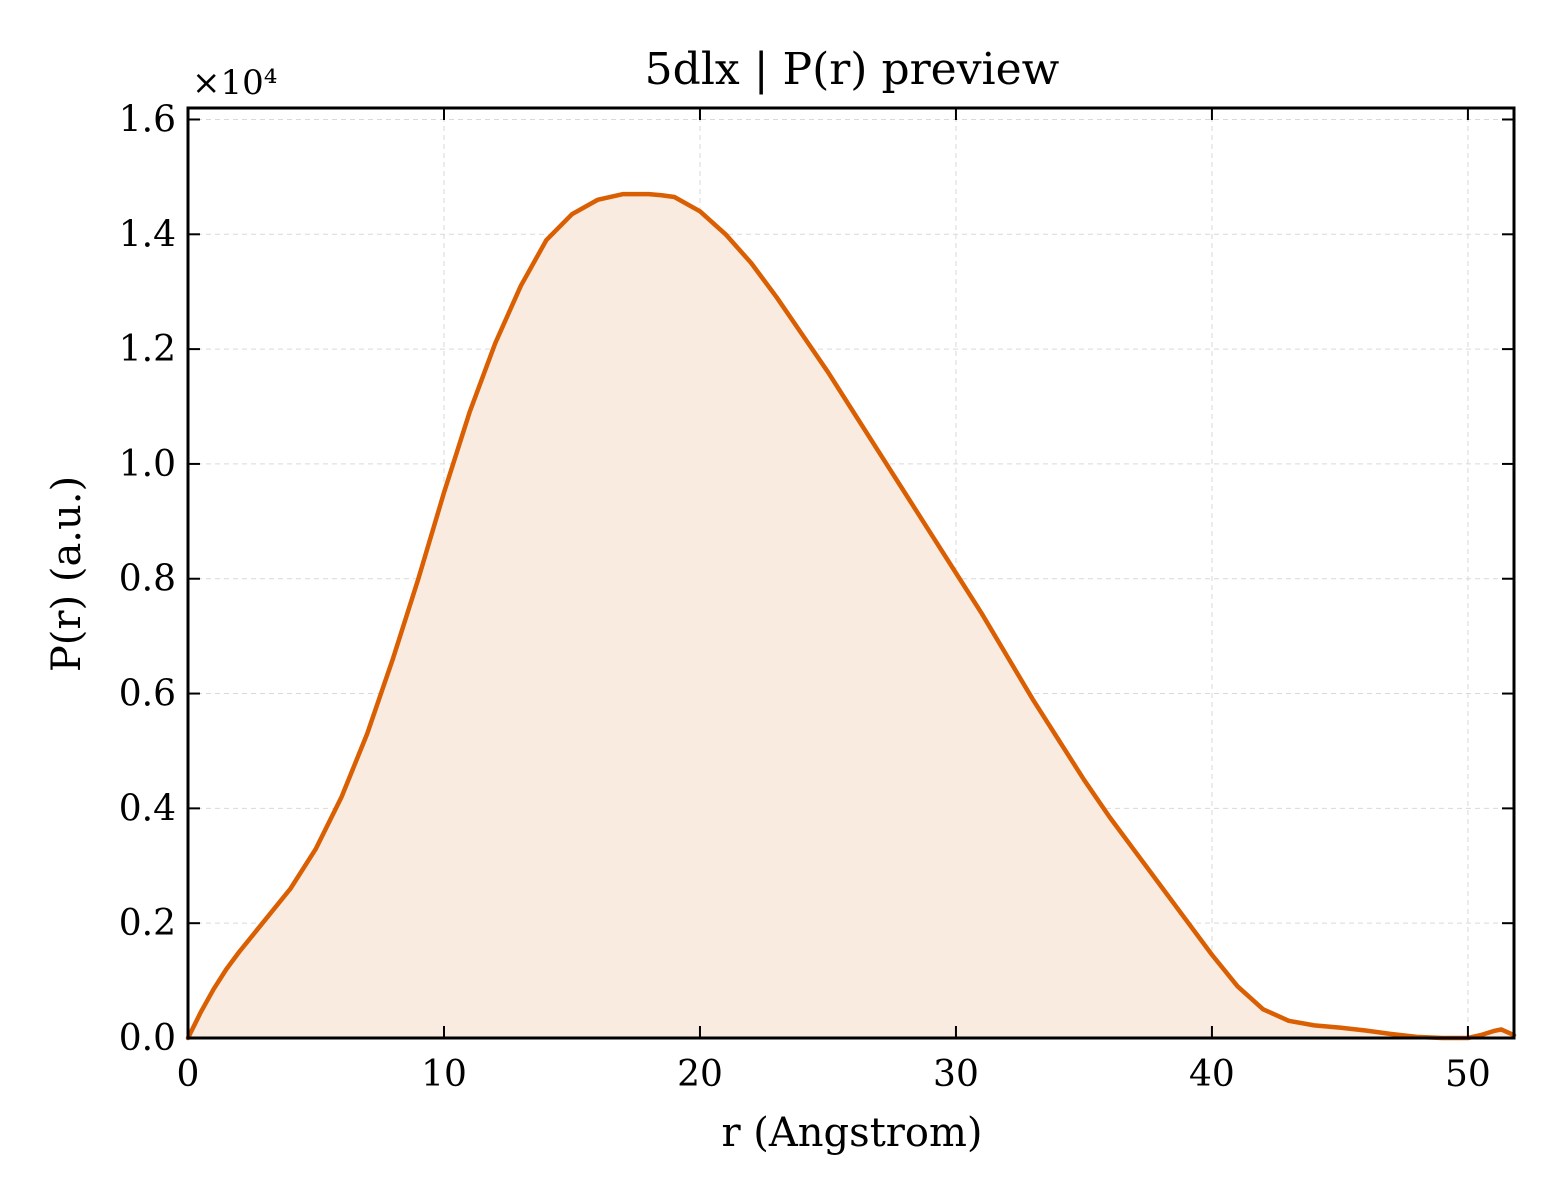  What do you see at coordinates (147, 234) in the screenshot?
I see `y-tick-label-7: 1.4` at bounding box center [147, 234].